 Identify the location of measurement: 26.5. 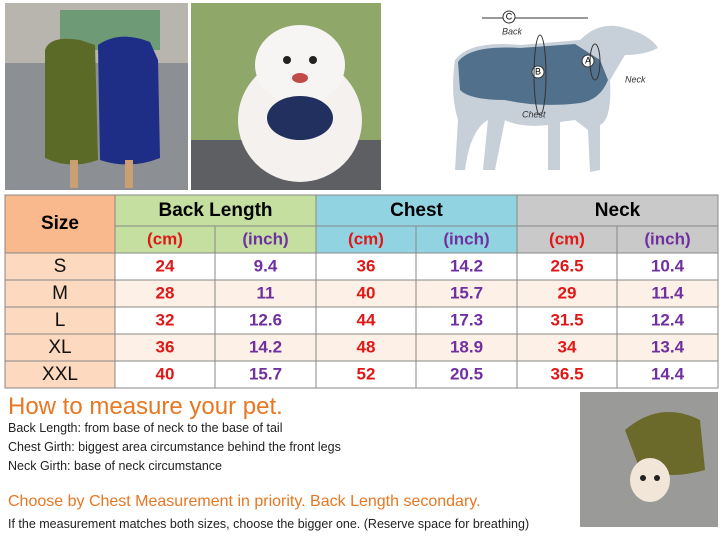
(566, 265).